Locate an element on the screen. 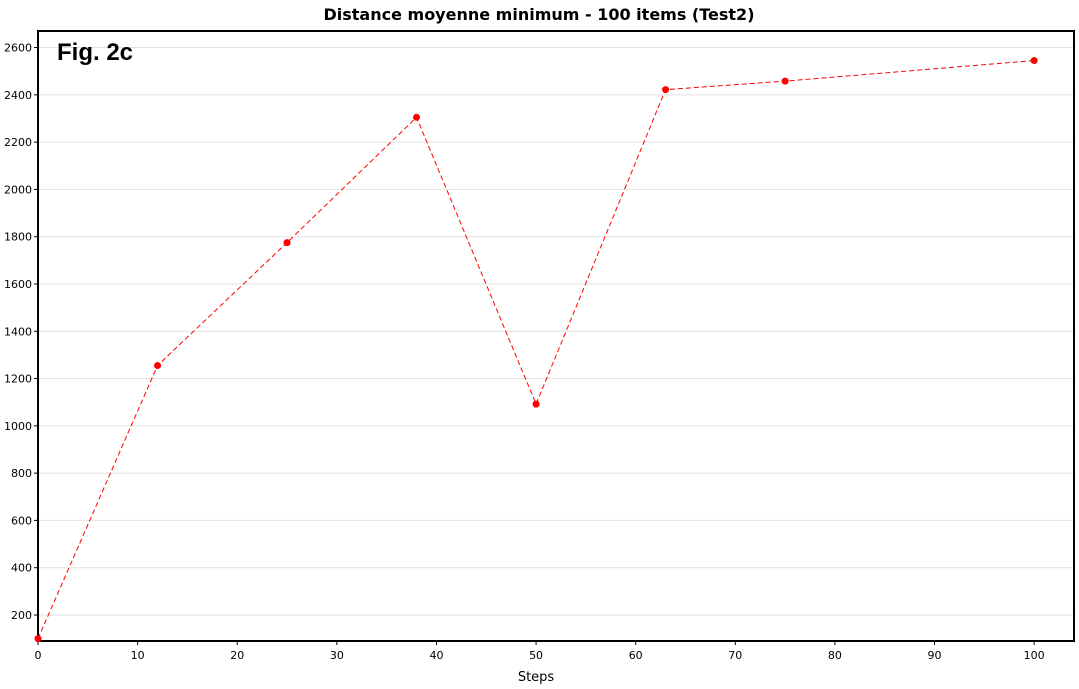 This screenshot has width=1079, height=689. x-tick-label: 0 is located at coordinates (38, 655).